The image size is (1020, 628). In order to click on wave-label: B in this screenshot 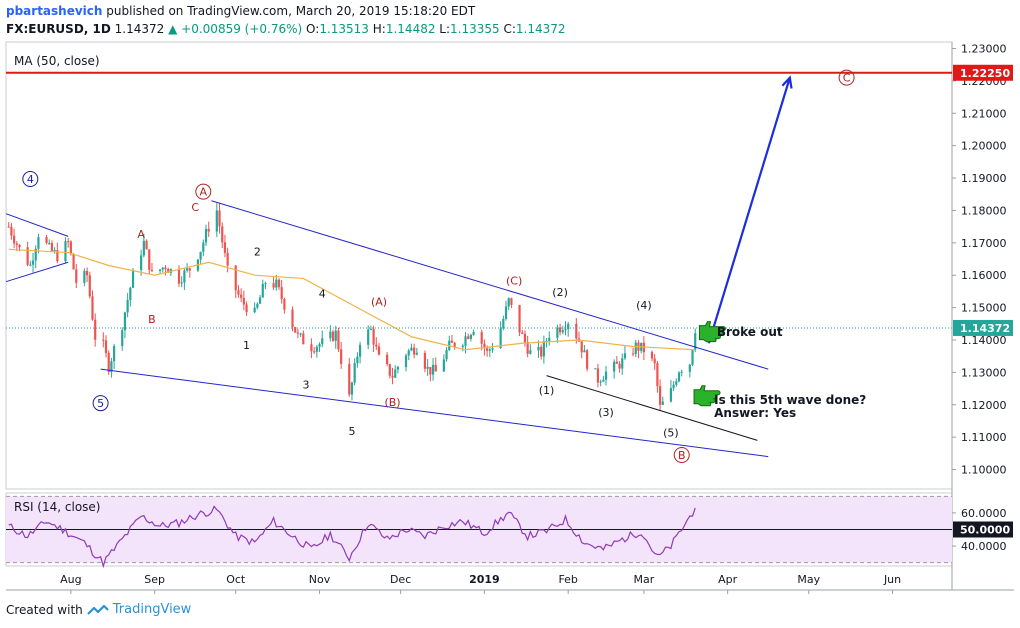, I will do `click(152, 319)`.